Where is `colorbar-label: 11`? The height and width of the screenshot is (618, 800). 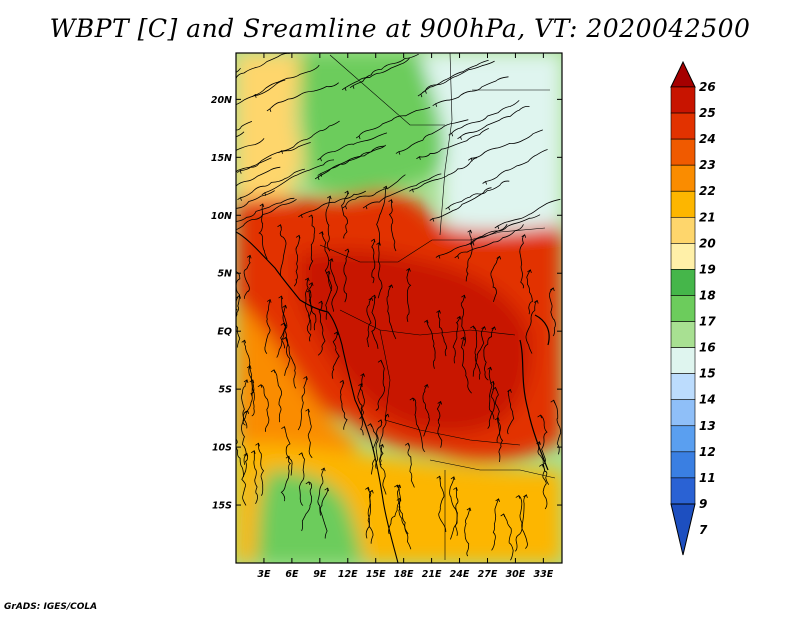
colorbar-label: 11 is located at coordinates (707, 478).